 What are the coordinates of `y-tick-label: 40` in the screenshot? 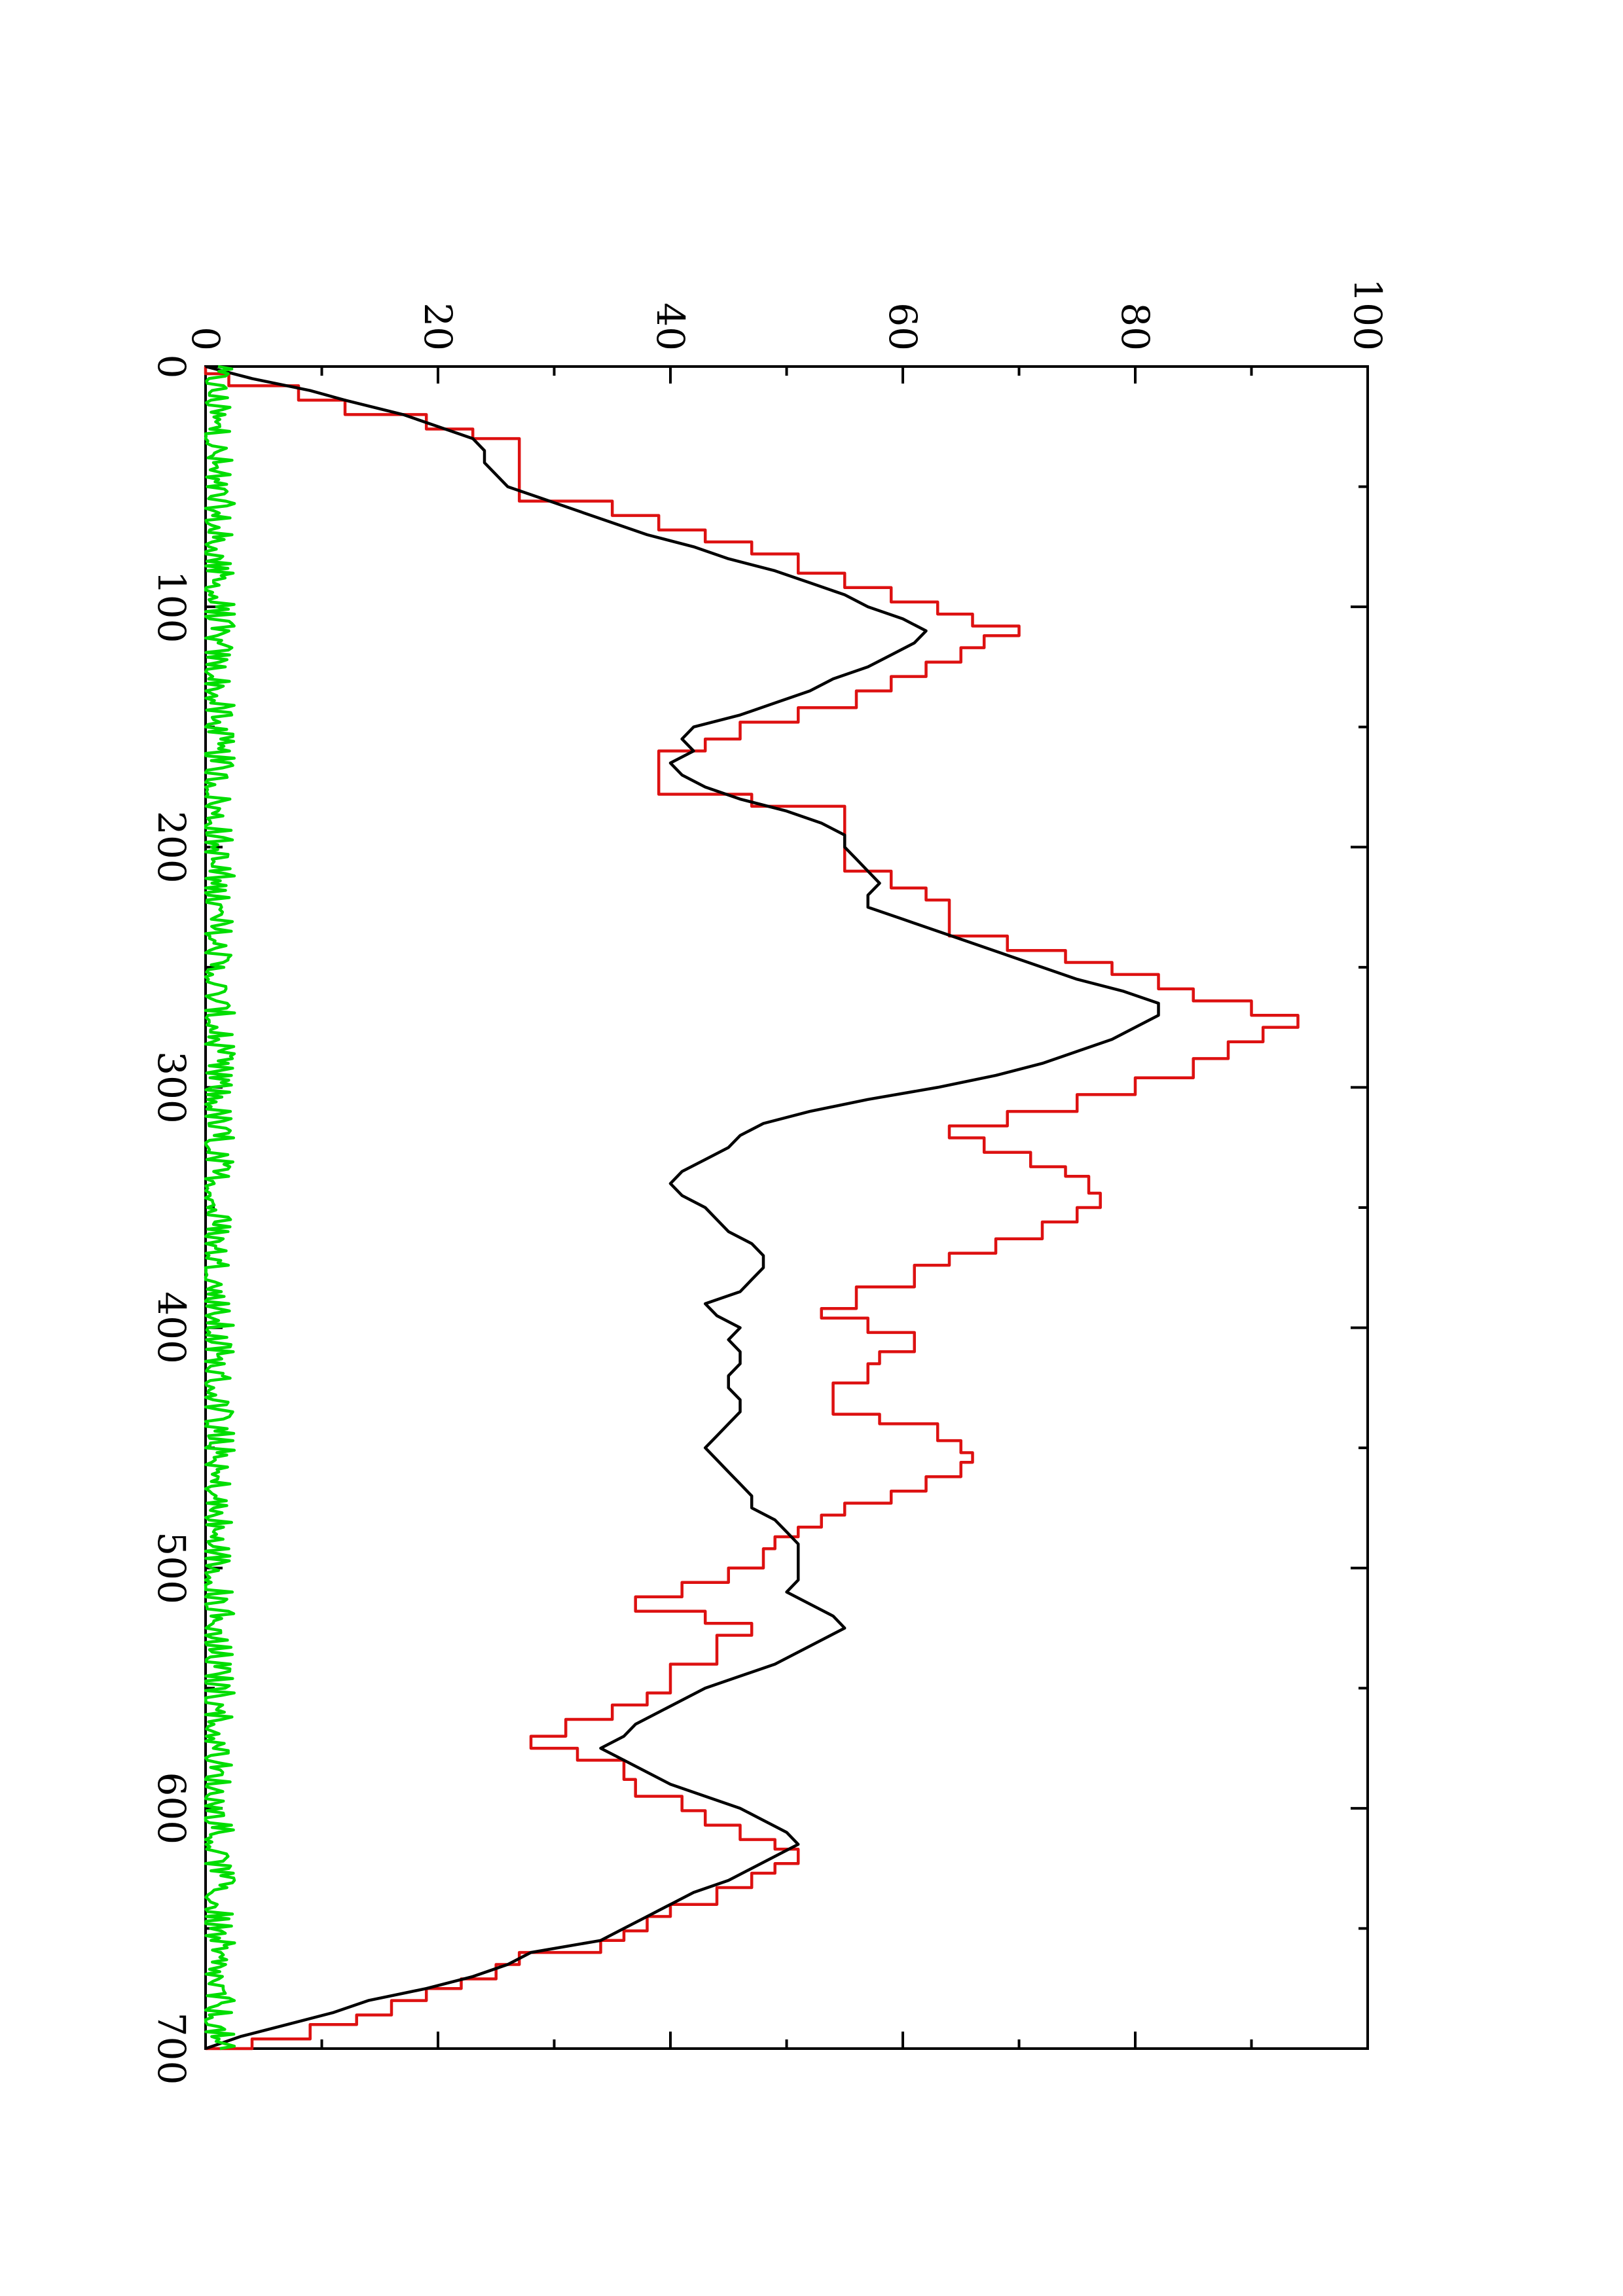 It's located at (670, 326).